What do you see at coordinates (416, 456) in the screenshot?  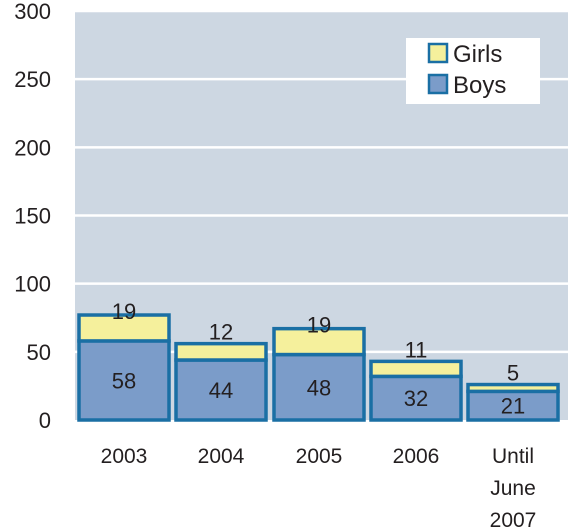 I see `x-tick-label: 2006` at bounding box center [416, 456].